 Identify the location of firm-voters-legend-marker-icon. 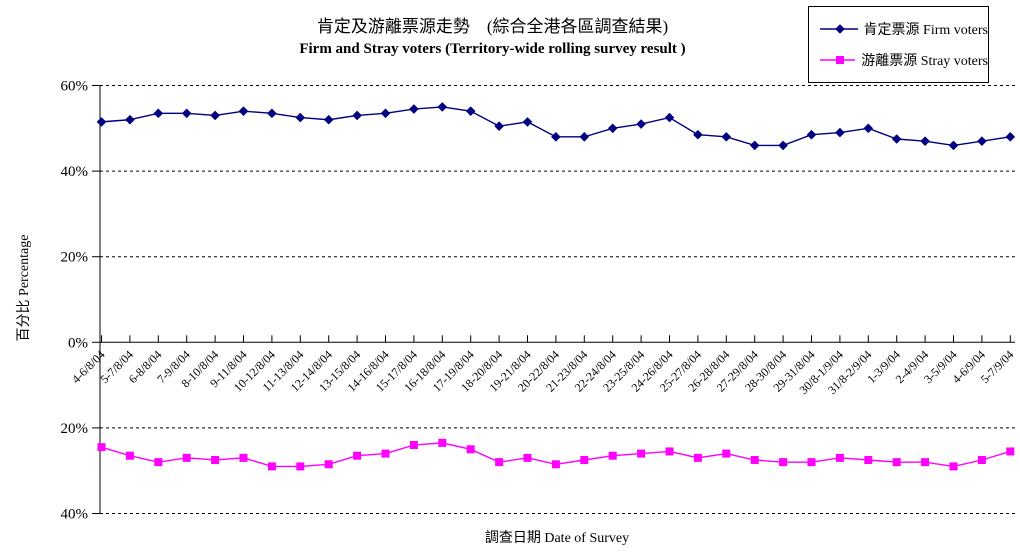
(839, 28).